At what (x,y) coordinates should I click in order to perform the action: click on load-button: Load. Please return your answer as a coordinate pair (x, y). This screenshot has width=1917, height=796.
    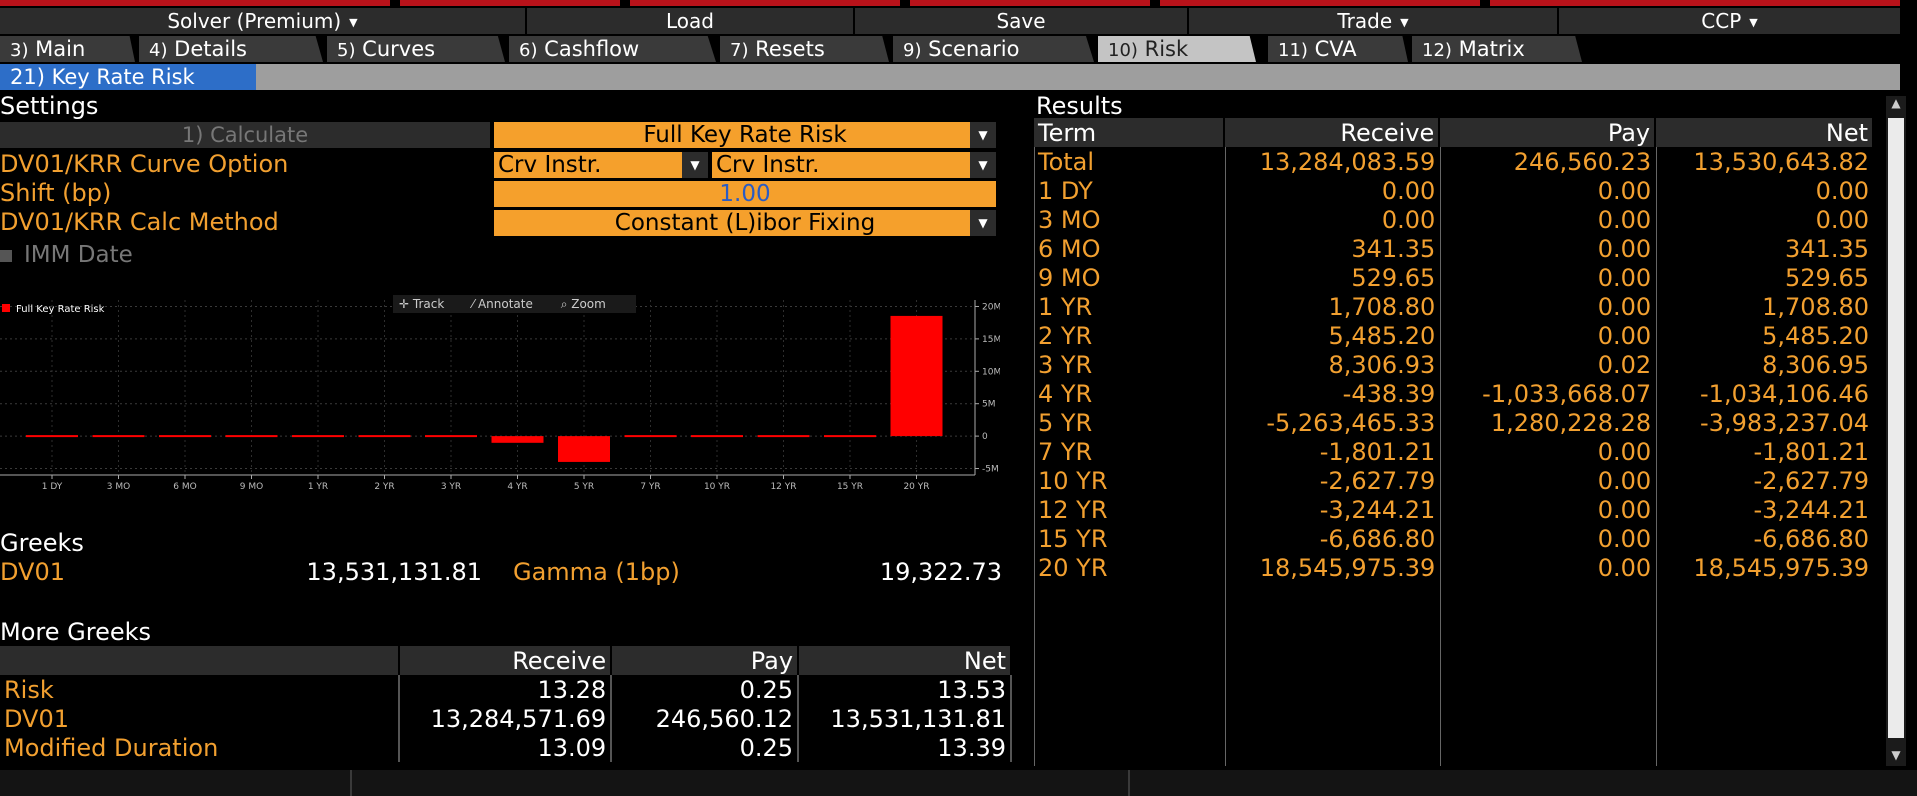
    Looking at the image, I should click on (691, 21).